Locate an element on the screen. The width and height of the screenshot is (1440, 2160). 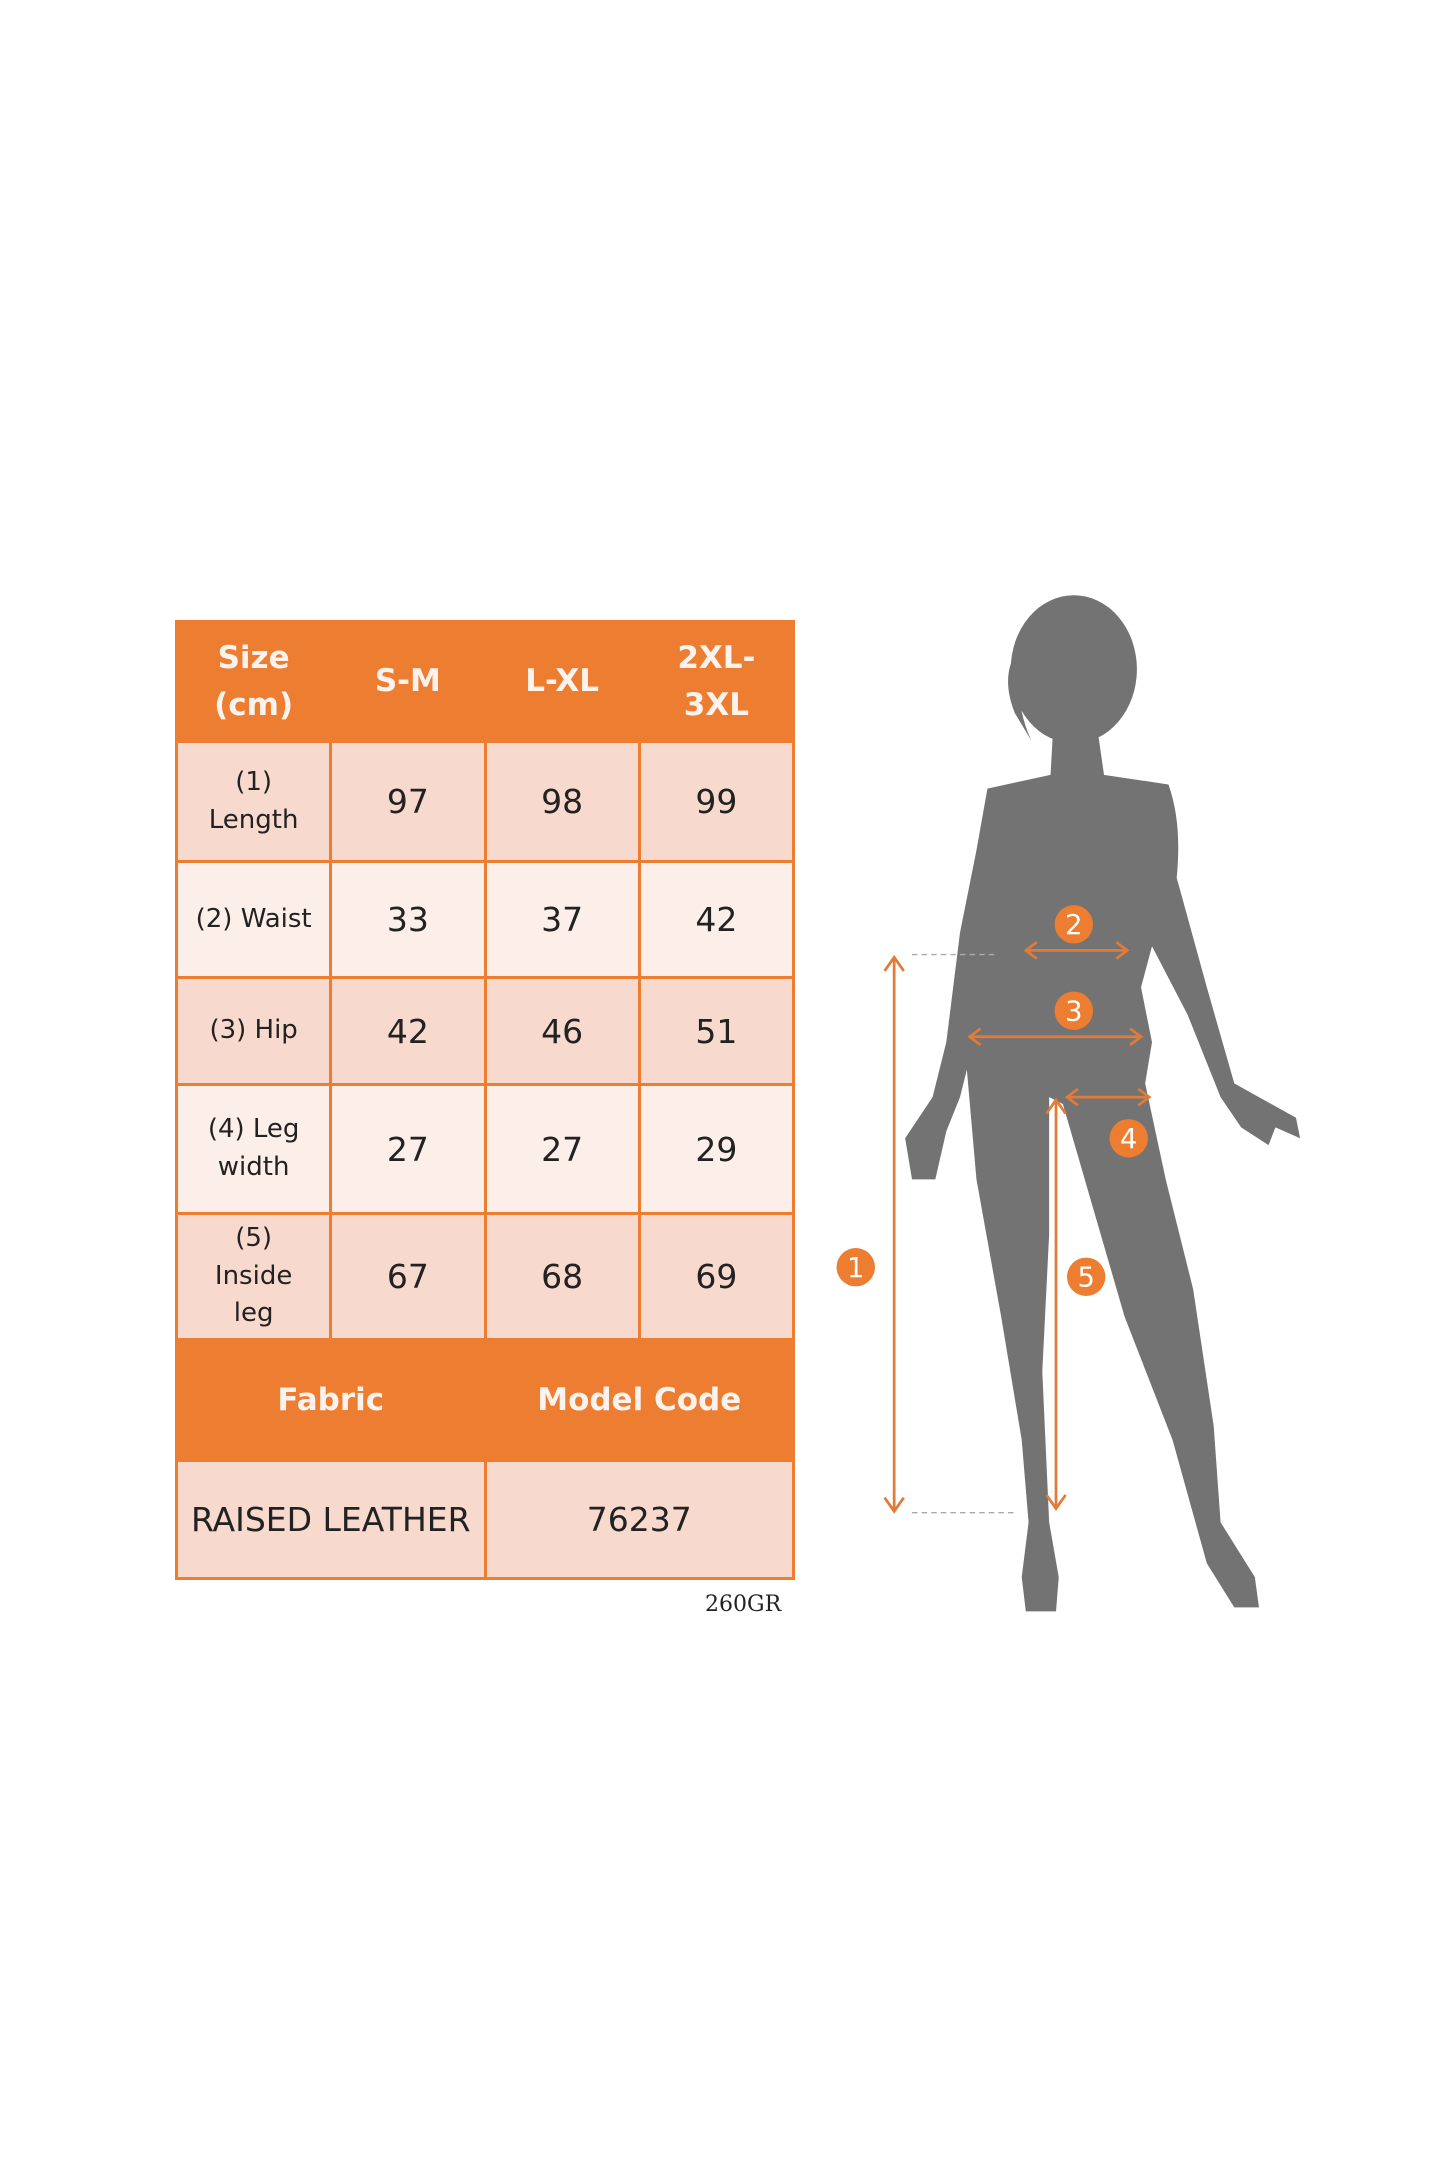
marker-1-label: 1 is located at coordinates (855, 1268).